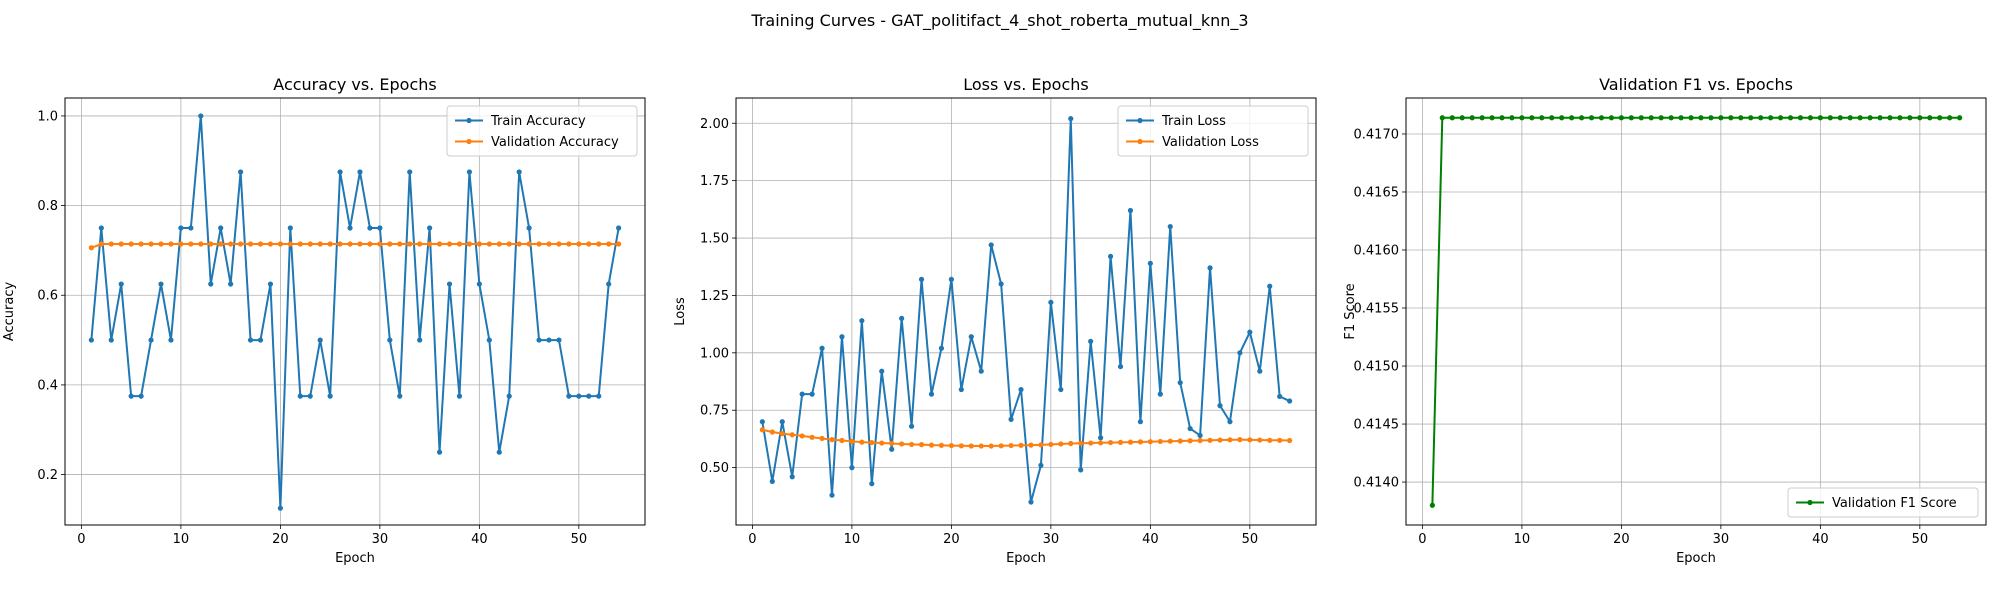 The width and height of the screenshot is (2000, 600). Describe the element at coordinates (951, 539) in the screenshot. I see `x-tick-label: 20` at that location.